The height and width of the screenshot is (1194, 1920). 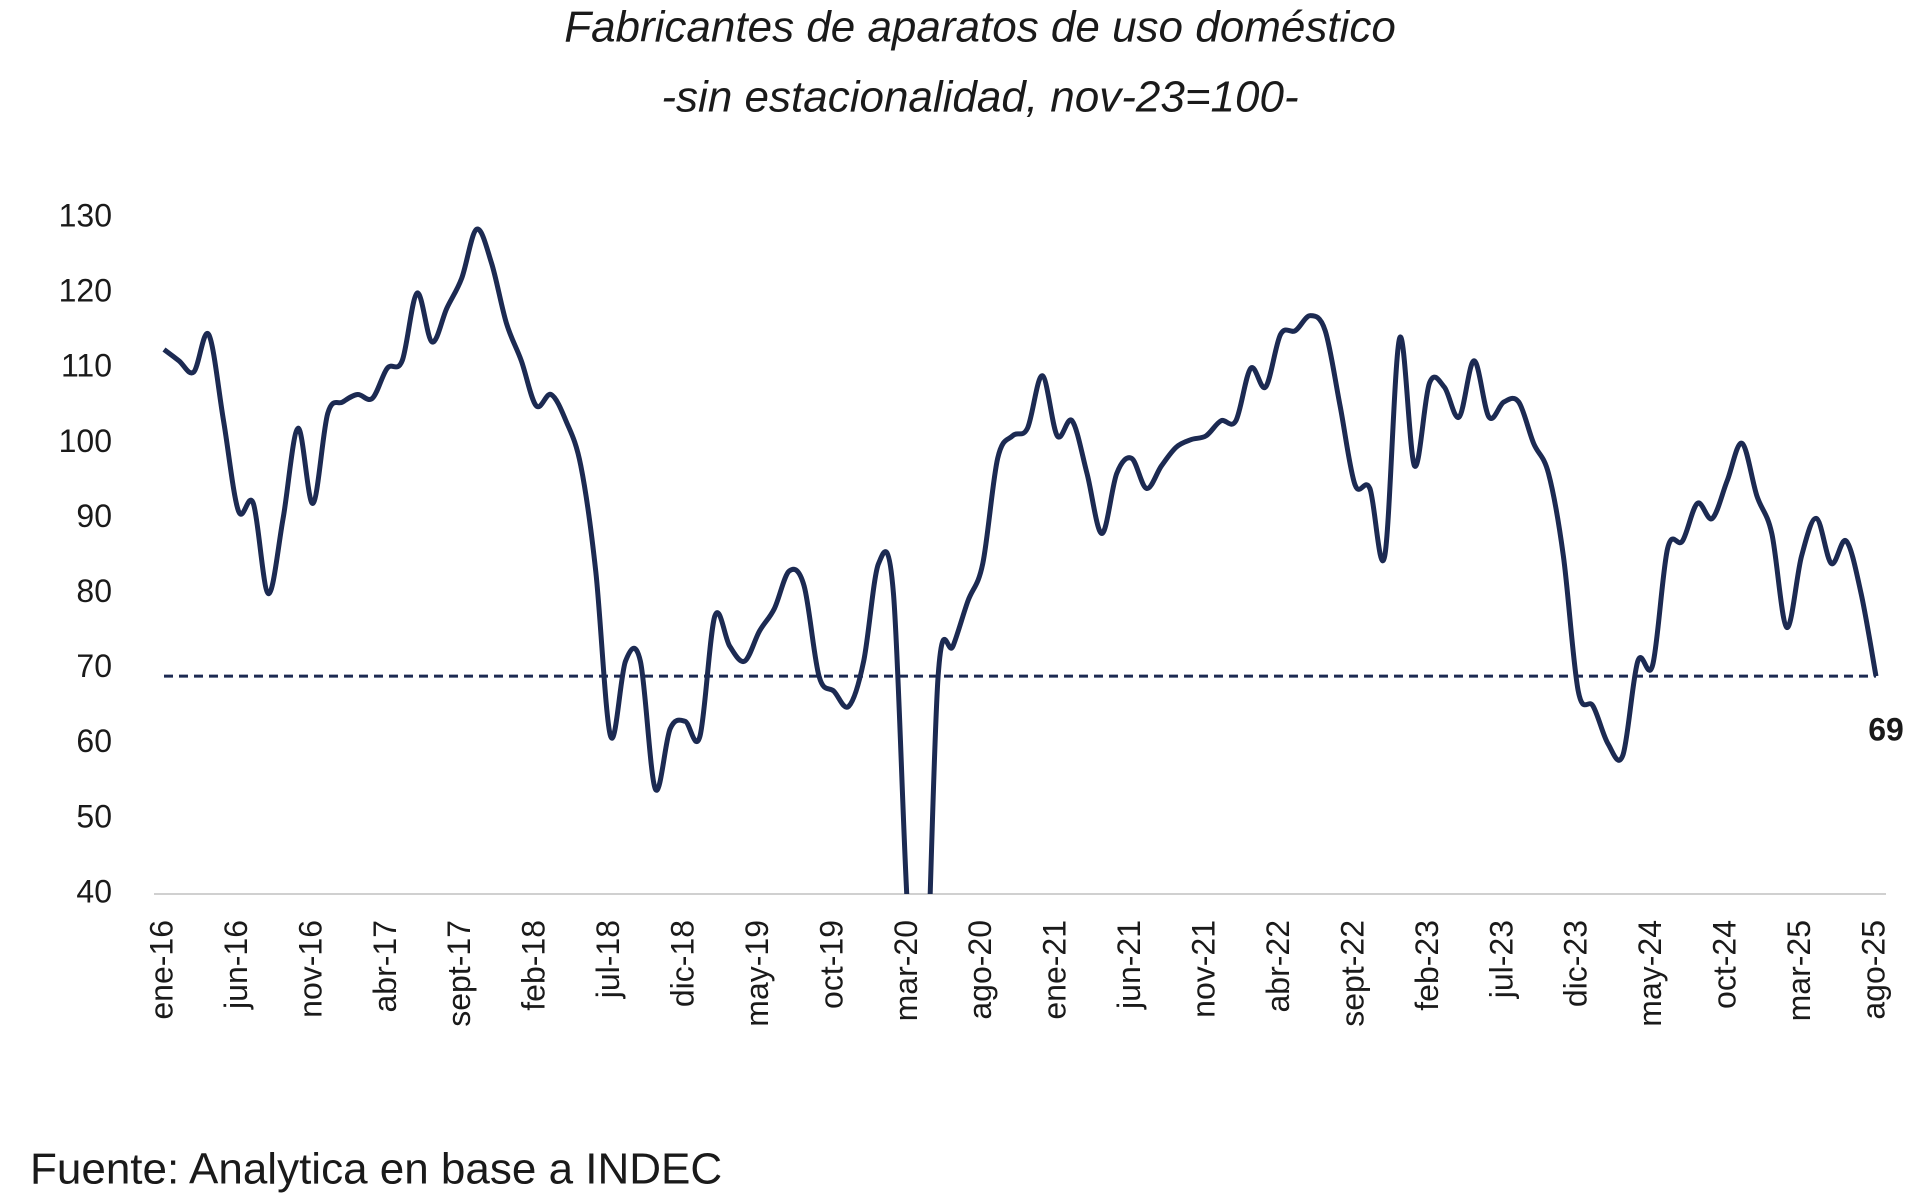 I want to click on x-tick-label: oct-24, so click(x=1725, y=964).